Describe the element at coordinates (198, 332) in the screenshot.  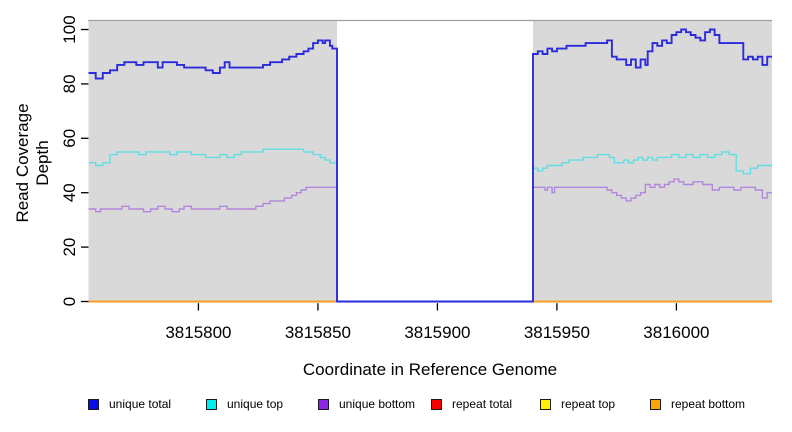
I see `x-tick-label: 3815800` at that location.